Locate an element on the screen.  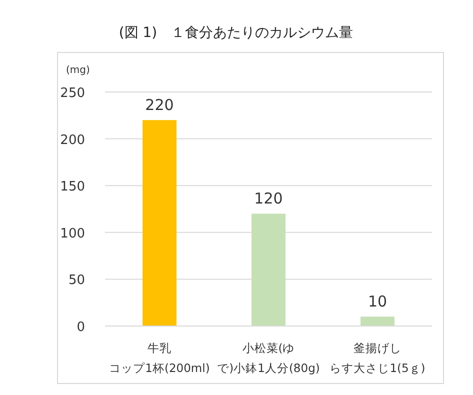
x-tick-label: 小松菜(ゆで)小鉢1人分(80g) is located at coordinates (268, 358).